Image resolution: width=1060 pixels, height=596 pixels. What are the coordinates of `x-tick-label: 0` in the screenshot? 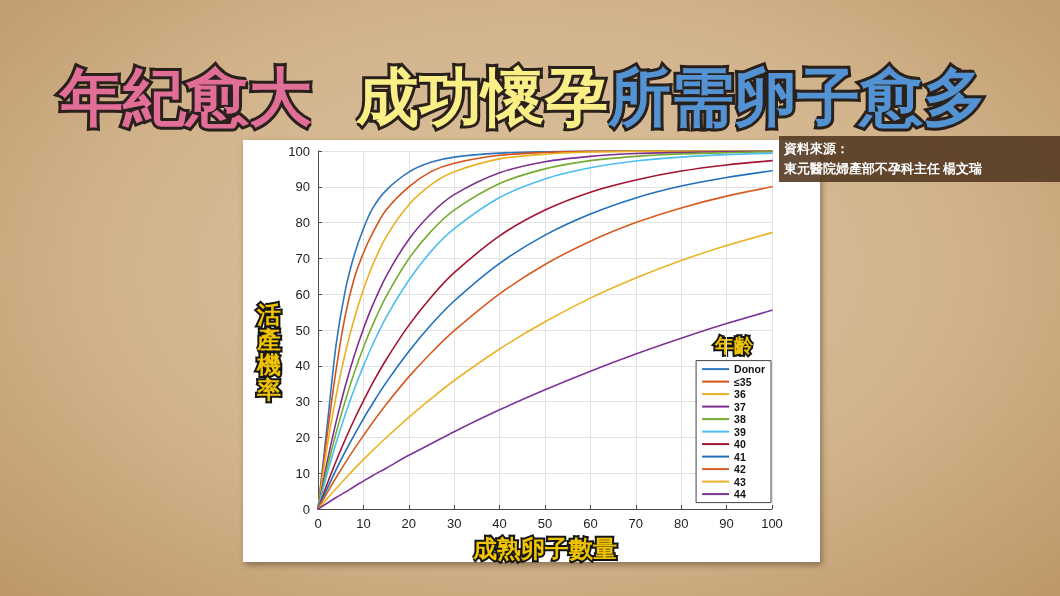 It's located at (318, 523).